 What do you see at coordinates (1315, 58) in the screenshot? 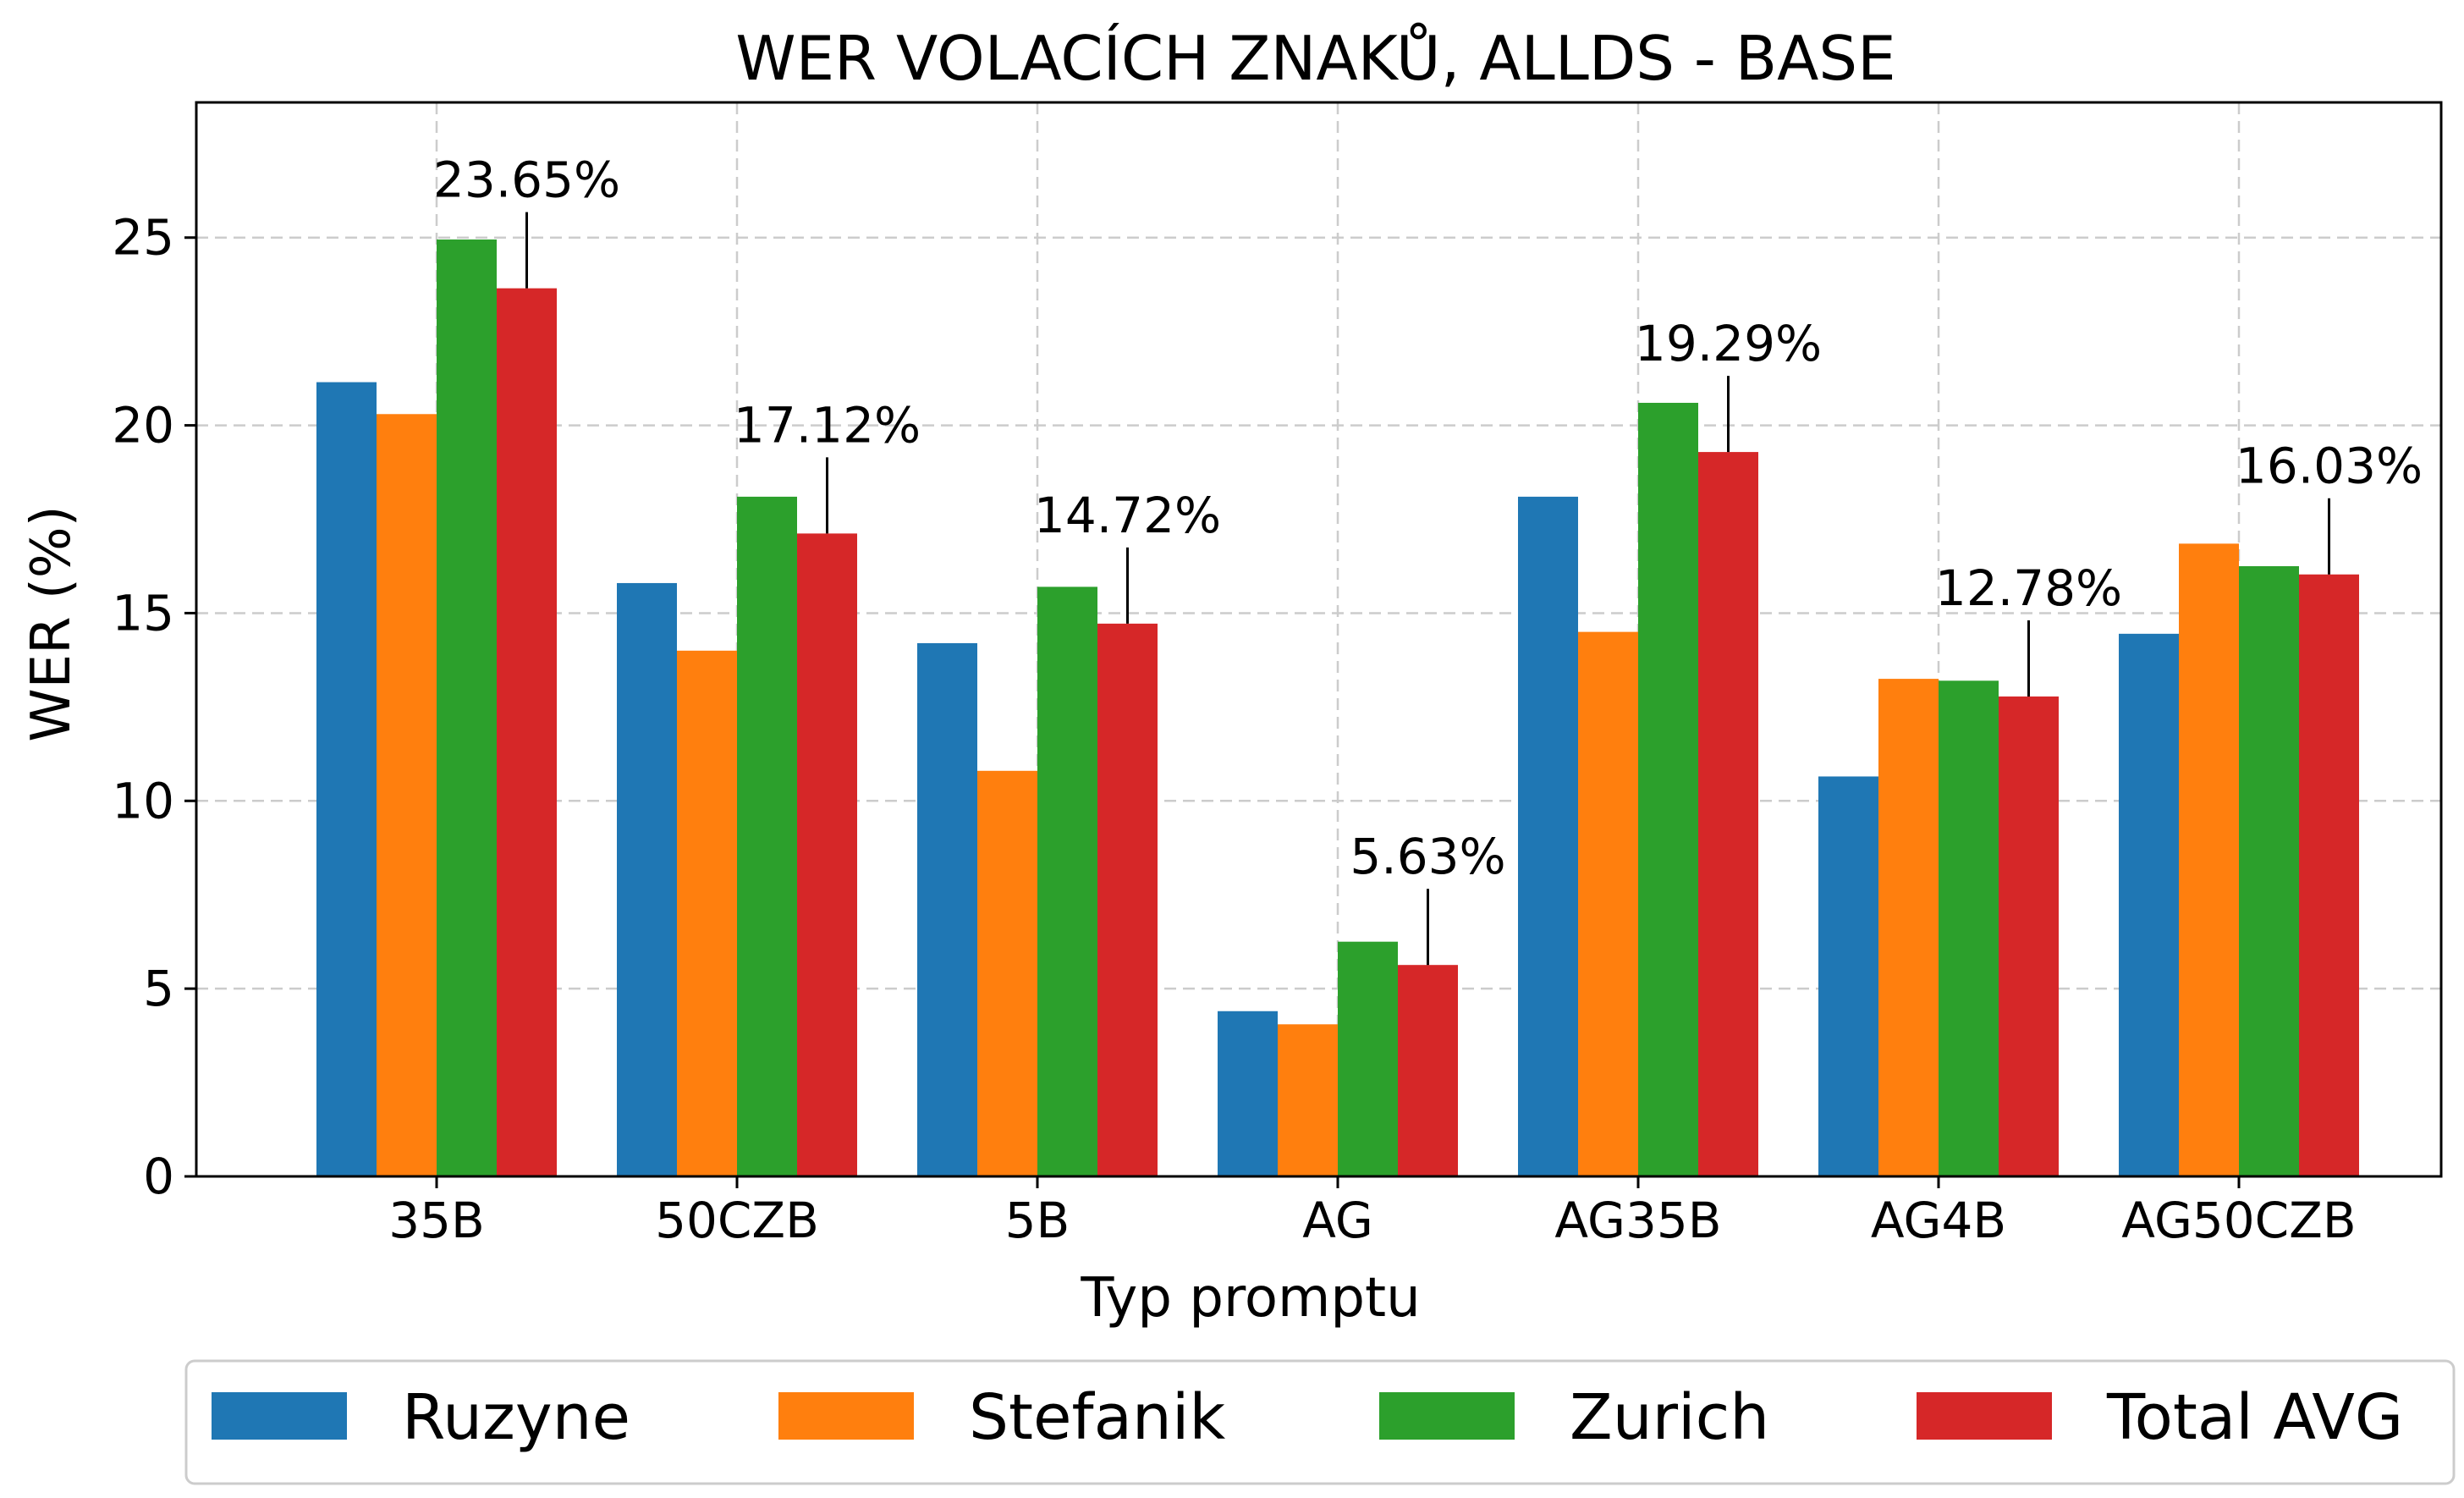
I see `chart-title: WER VOLACÍCH ZNAKŮ, ALLDS - BASE` at bounding box center [1315, 58].